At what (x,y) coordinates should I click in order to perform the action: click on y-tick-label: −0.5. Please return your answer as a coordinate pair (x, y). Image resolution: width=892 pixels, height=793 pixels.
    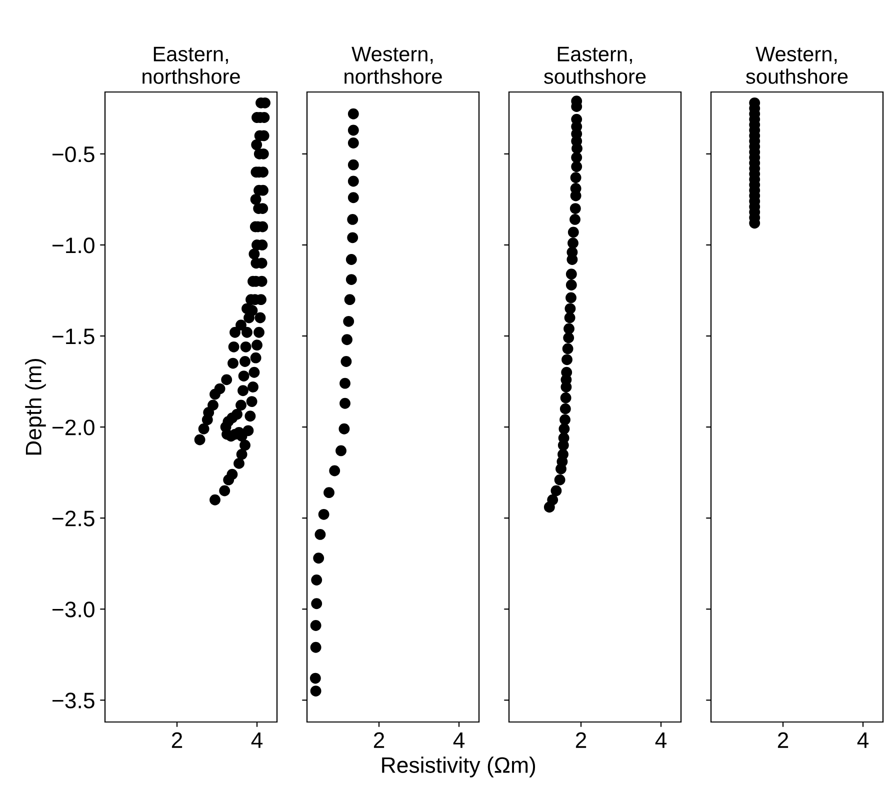
    Looking at the image, I should click on (73, 154).